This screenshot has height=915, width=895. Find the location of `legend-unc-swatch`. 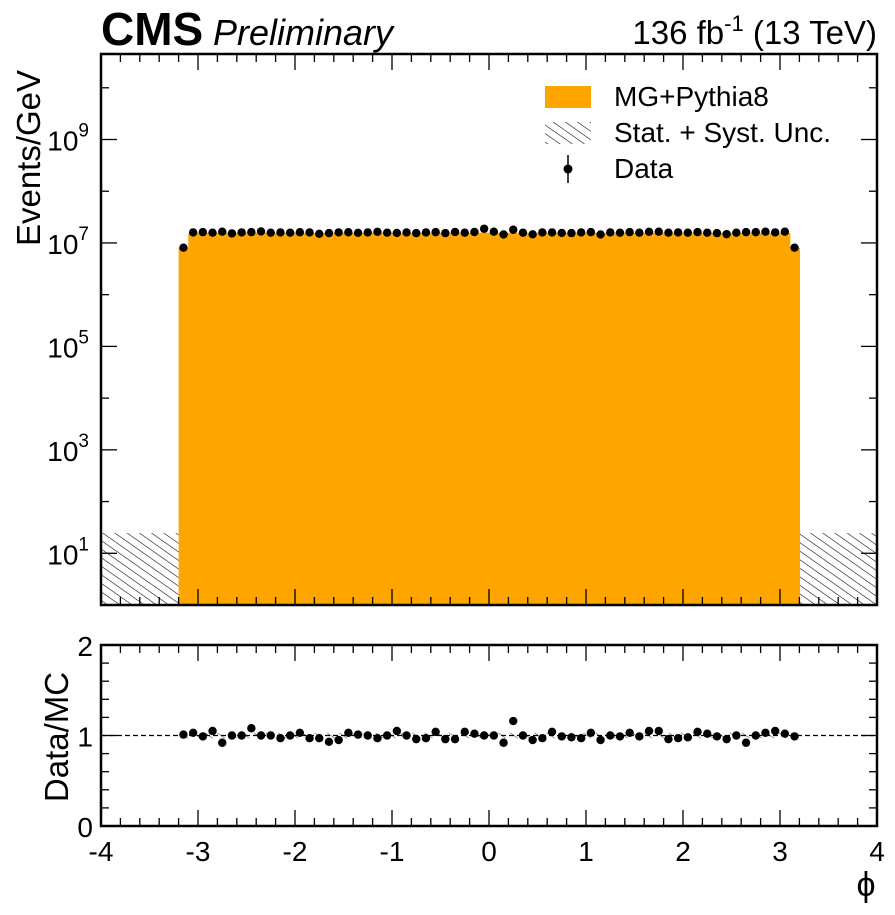

legend-unc-swatch is located at coordinates (568, 133).